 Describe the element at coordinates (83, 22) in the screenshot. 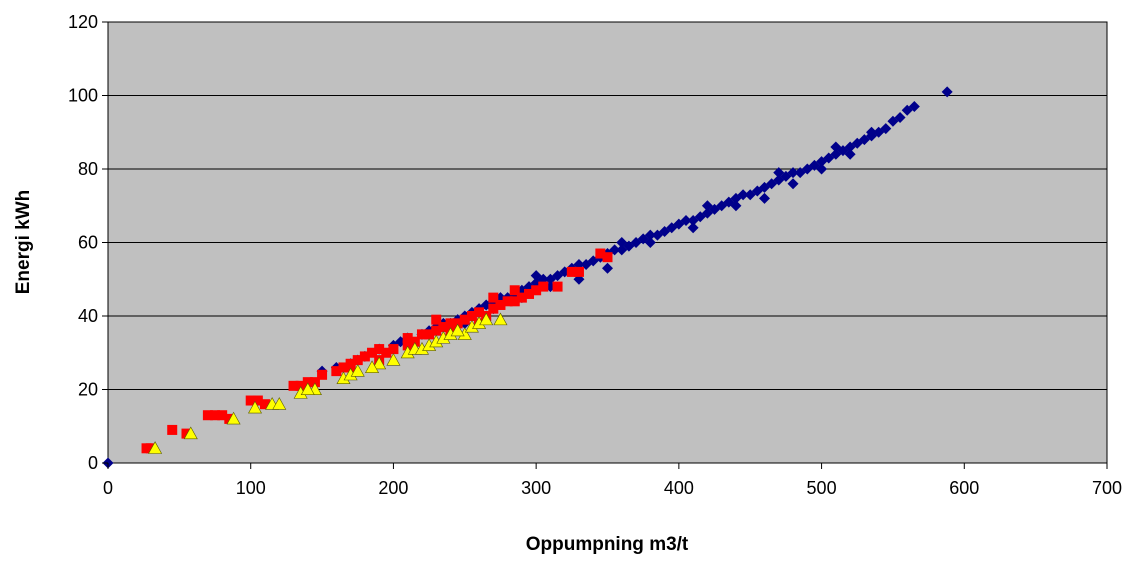

I see `y-tick-label: 120` at that location.